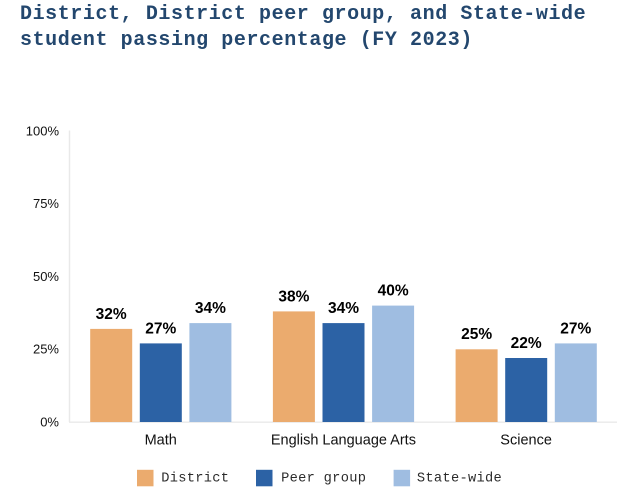  What do you see at coordinates (526, 441) in the screenshot?
I see `svg-text: Science` at bounding box center [526, 441].